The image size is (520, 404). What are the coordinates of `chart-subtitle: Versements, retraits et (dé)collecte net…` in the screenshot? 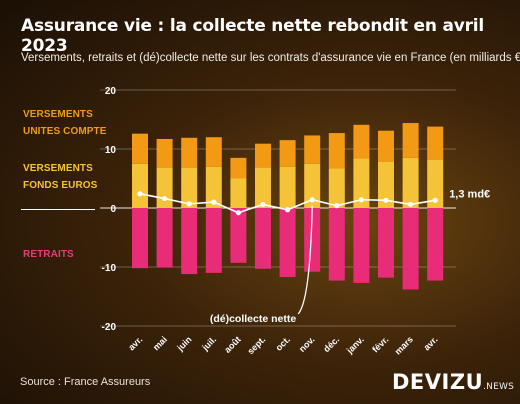 It's located at (270, 58).